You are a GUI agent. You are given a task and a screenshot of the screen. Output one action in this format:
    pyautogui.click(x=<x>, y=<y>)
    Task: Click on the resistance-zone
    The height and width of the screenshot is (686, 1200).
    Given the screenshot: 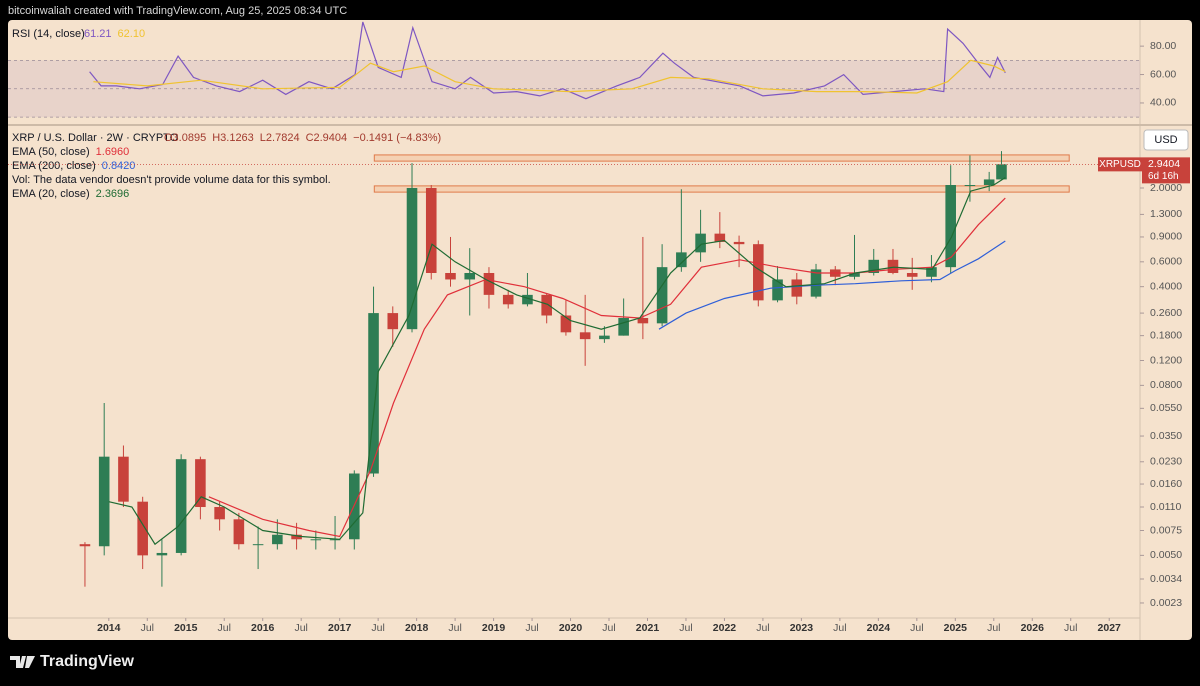 What is the action you would take?
    pyautogui.click(x=721, y=158)
    